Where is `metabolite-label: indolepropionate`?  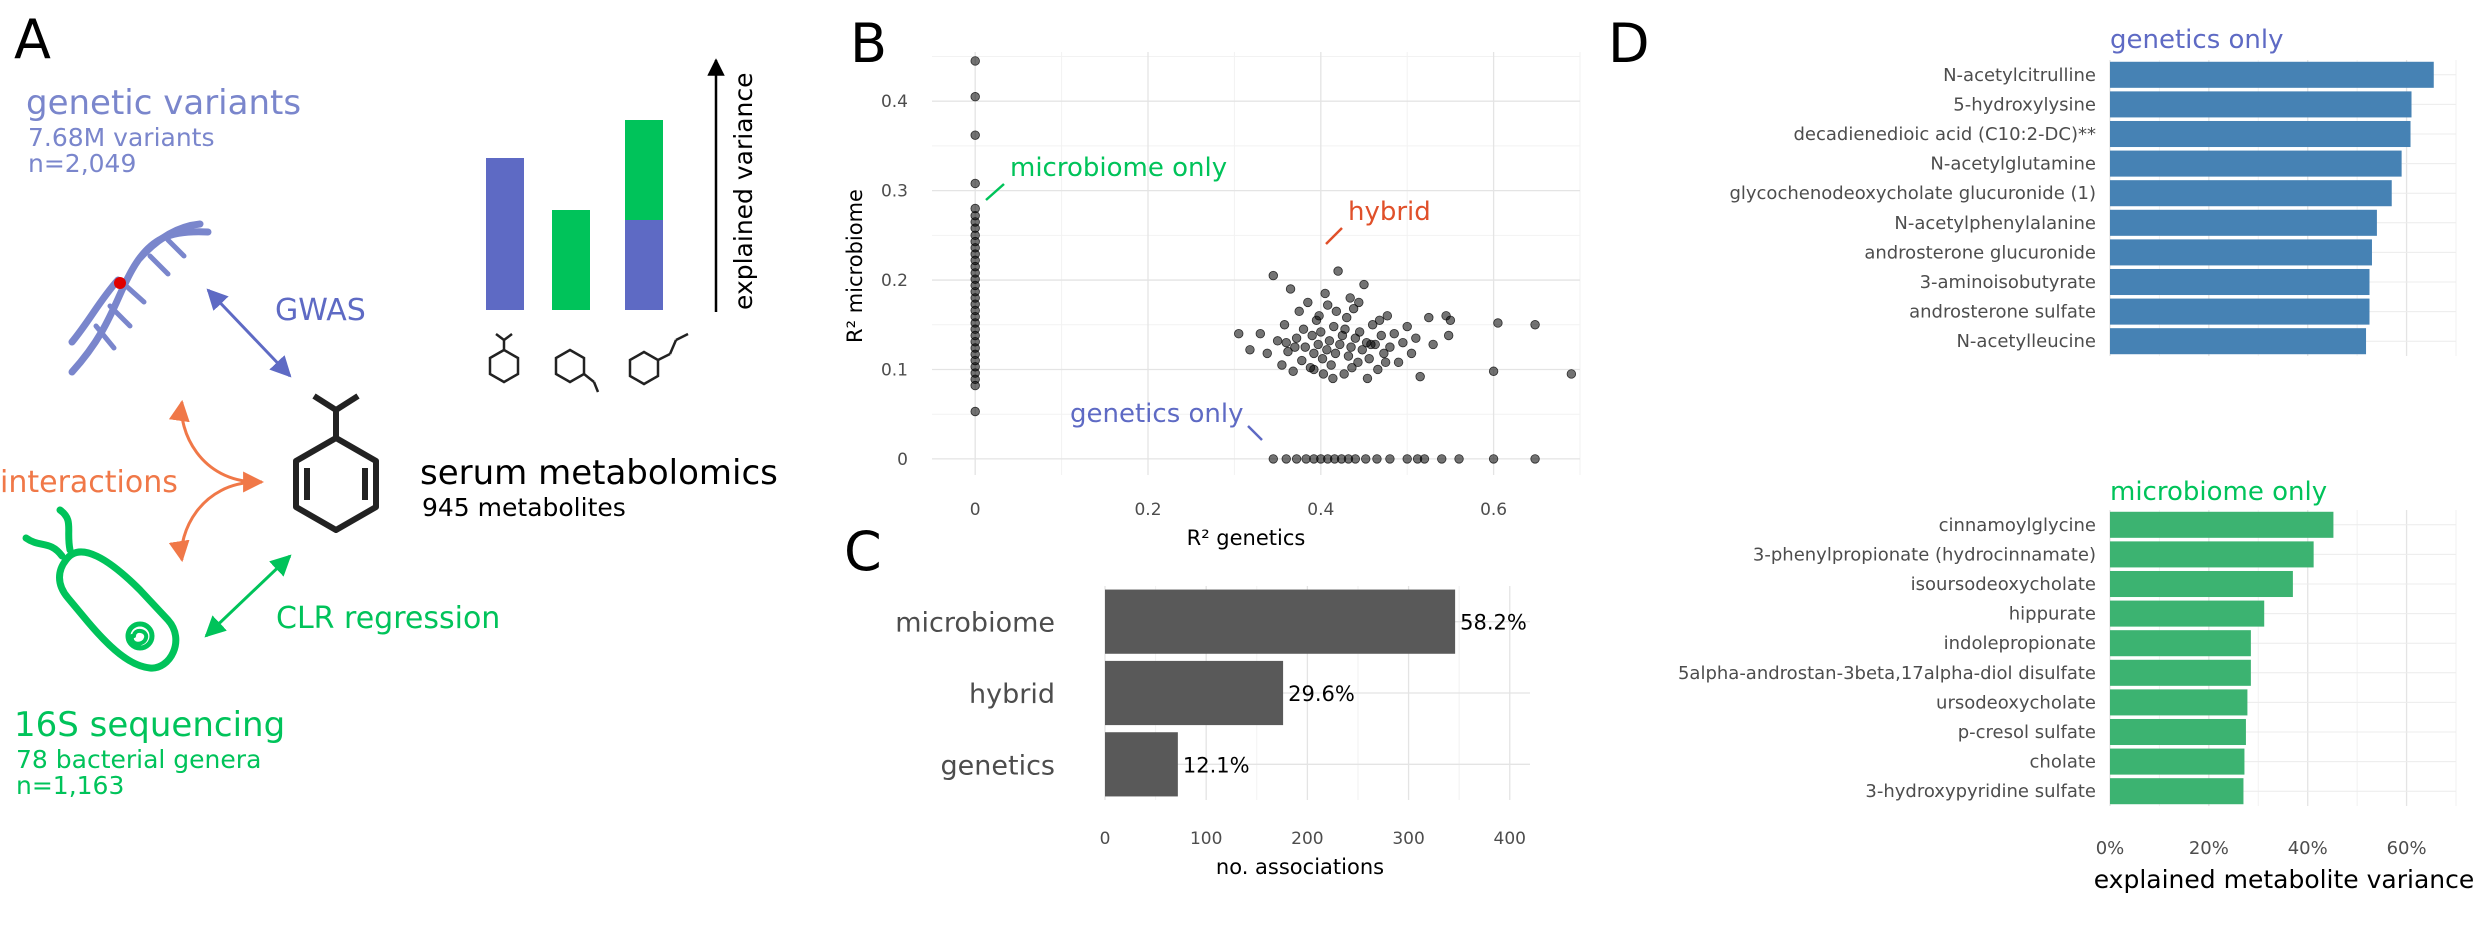 metabolite-label: indolepropionate is located at coordinates (2020, 643).